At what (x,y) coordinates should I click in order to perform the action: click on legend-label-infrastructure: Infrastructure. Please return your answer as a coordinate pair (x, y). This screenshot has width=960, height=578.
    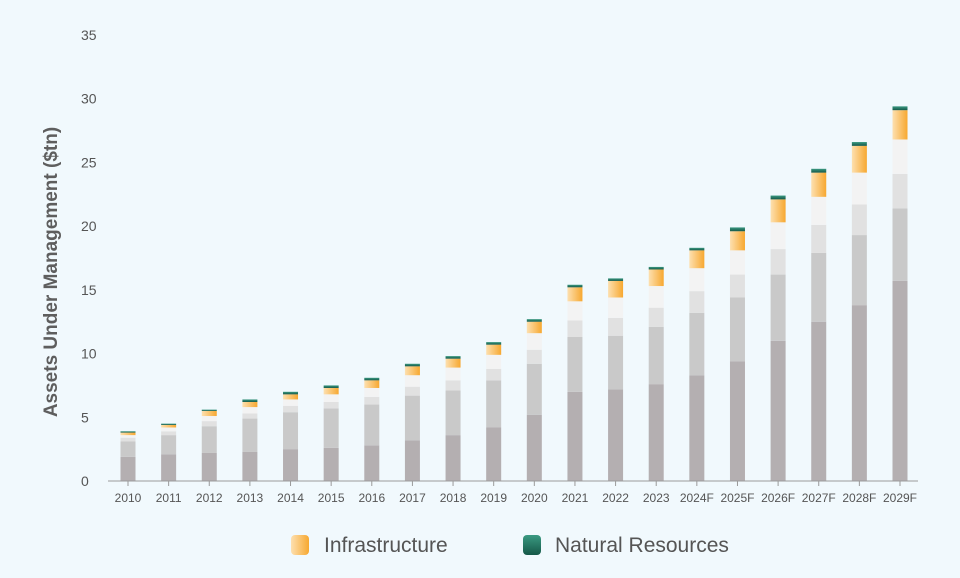
    Looking at the image, I should click on (386, 545).